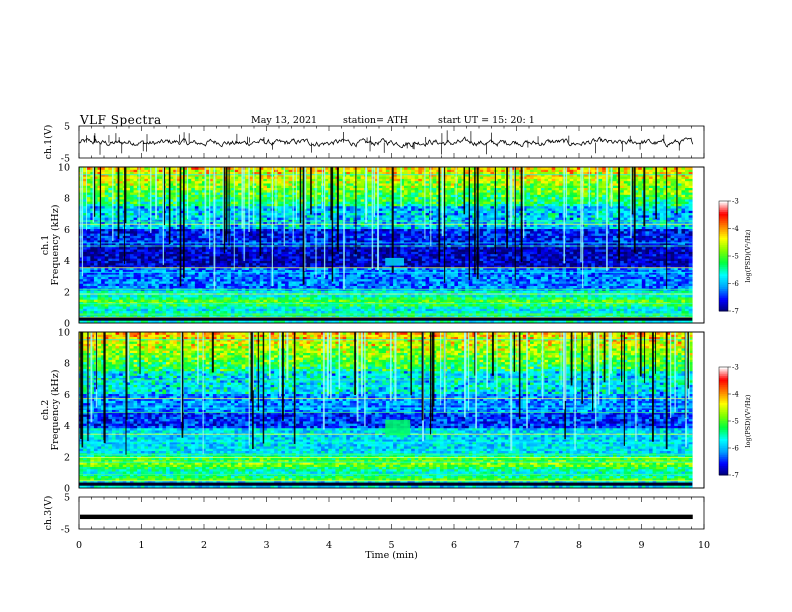  I want to click on y-tick-label: 2, so click(67, 292).